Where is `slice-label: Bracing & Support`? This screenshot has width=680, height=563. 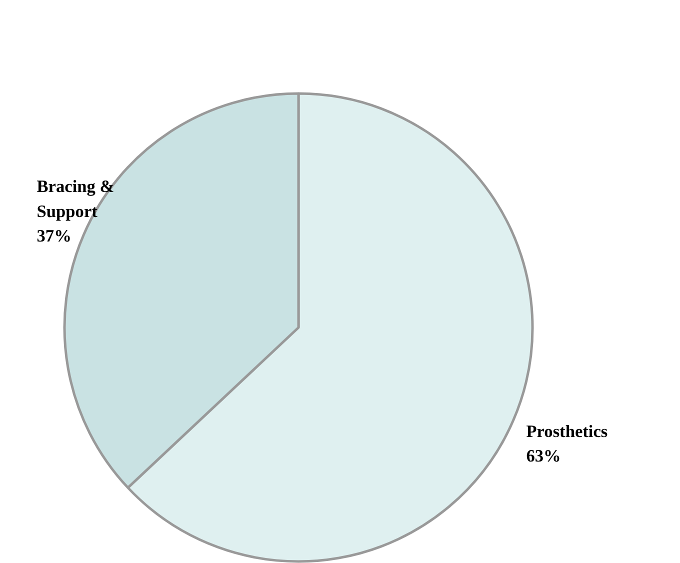
slice-label: Bracing & Support is located at coordinates (75, 199).